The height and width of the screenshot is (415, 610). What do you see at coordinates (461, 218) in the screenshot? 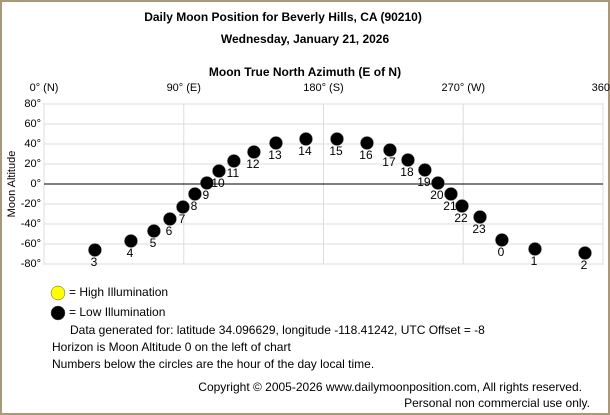
I see `hour-label: 22` at bounding box center [461, 218].